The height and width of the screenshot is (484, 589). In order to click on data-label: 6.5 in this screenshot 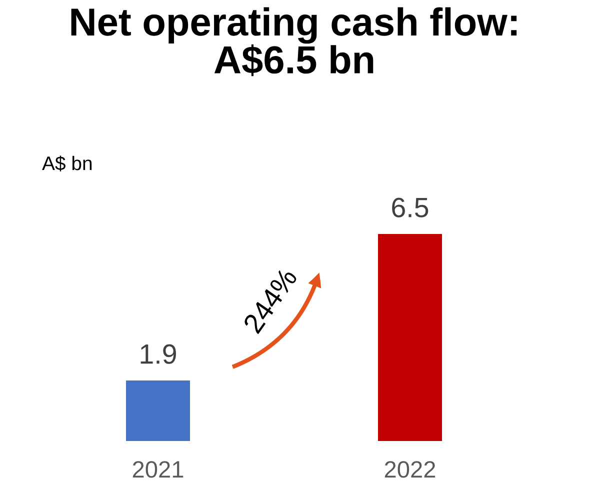, I will do `click(410, 208)`.